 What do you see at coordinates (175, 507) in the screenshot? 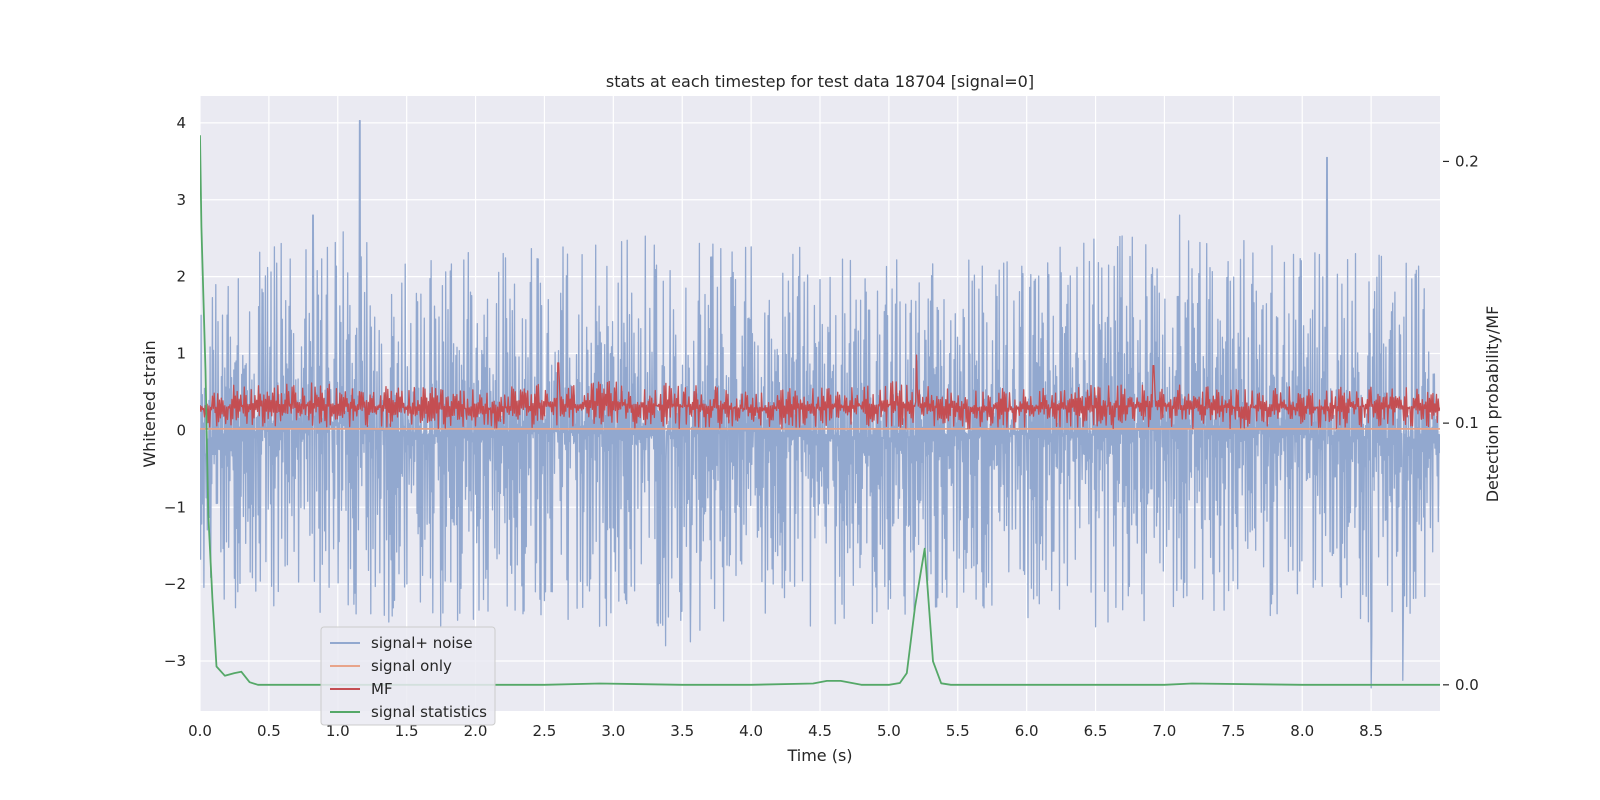
I see `y-tick-label: −1` at bounding box center [175, 507].